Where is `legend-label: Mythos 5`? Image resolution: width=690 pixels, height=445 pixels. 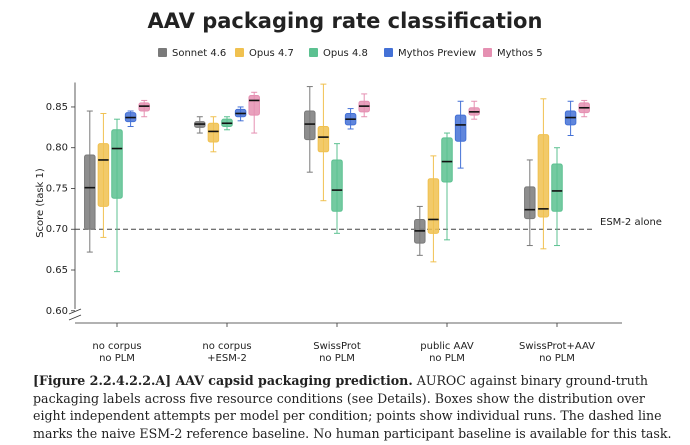 legend-label: Mythos 5 is located at coordinates (520, 53).